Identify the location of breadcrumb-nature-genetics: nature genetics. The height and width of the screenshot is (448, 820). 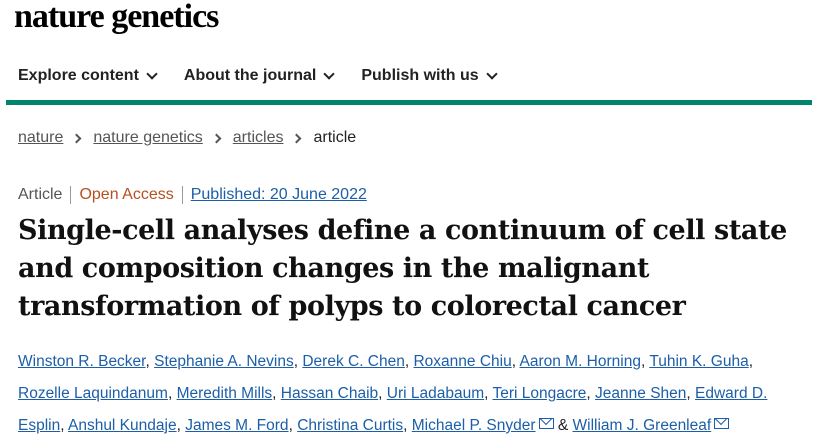
(148, 137).